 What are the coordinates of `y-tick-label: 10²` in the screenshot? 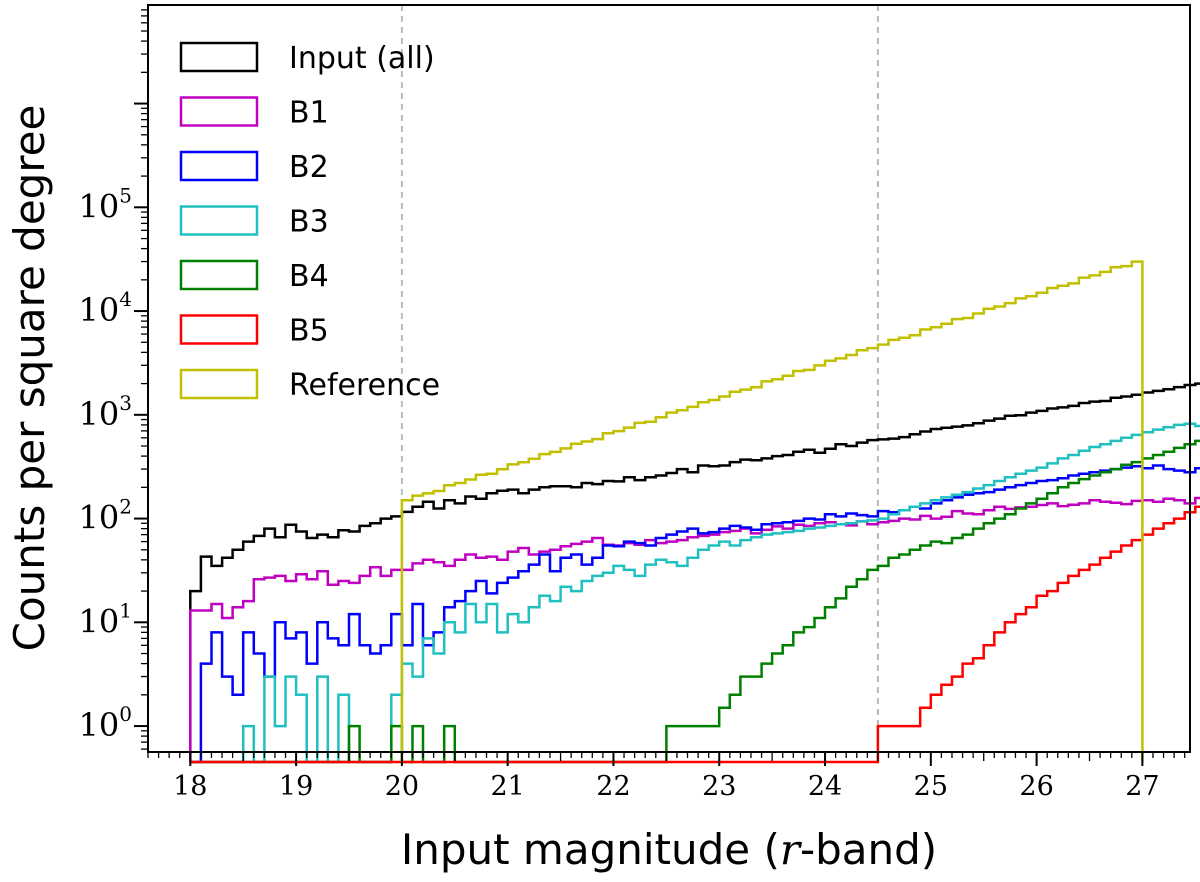 It's located at (105, 516).